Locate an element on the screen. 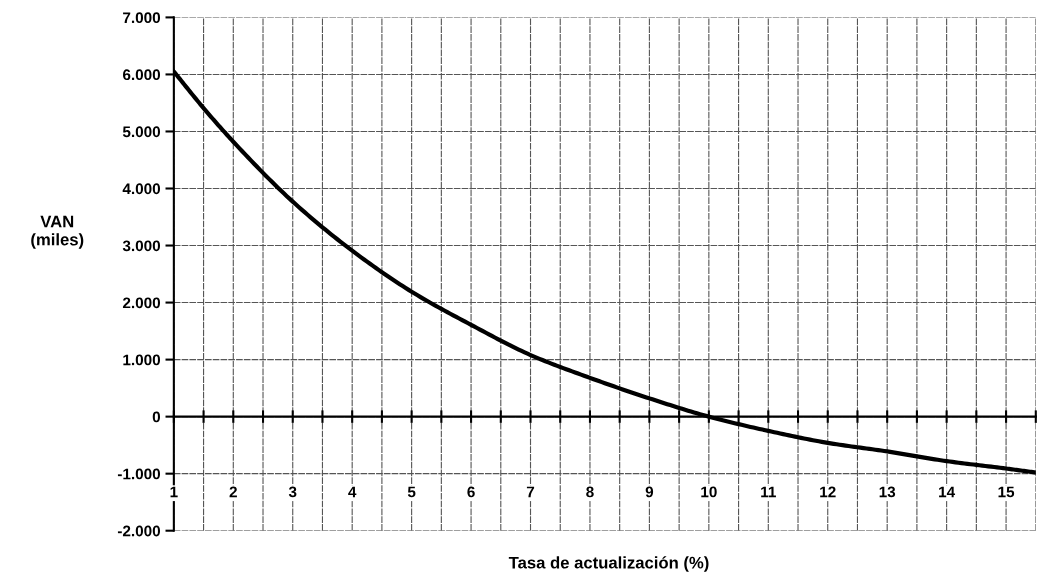 Image resolution: width=1041 pixels, height=580 pixels. y-tick-label: -2.000 is located at coordinates (139, 531).